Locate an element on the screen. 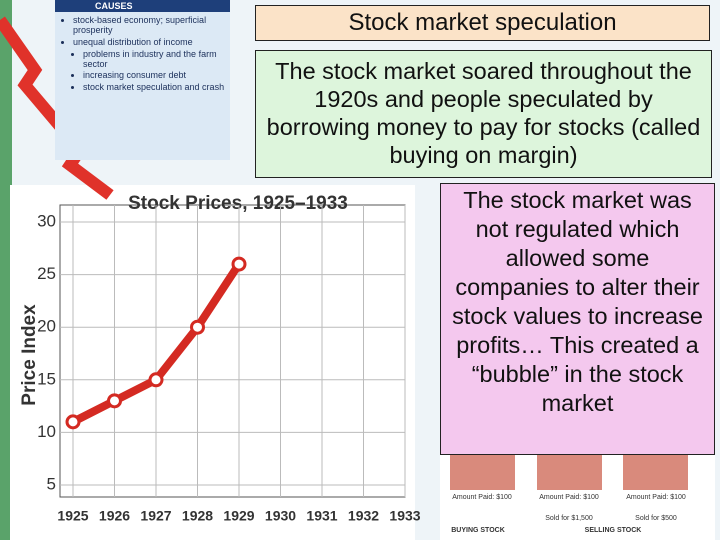  x-tick-label: 1925 is located at coordinates (72, 516).